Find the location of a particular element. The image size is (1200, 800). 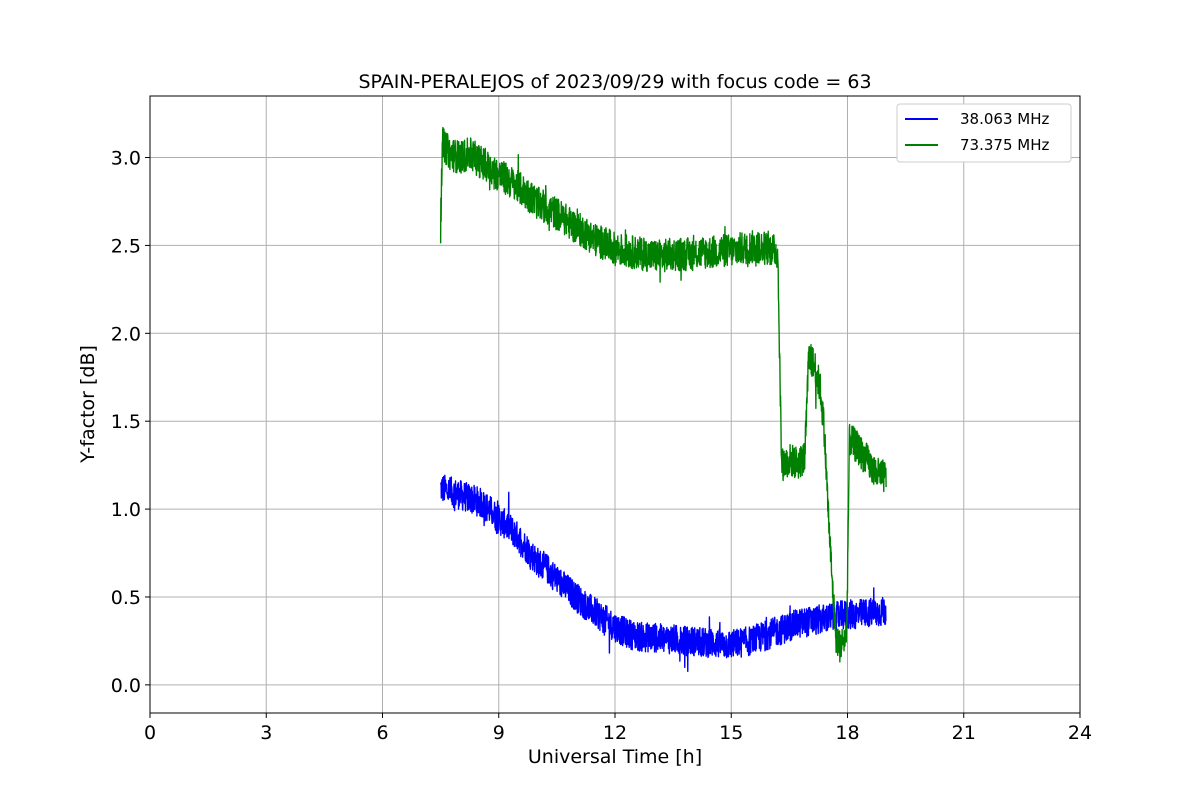

x-tick-label: 15 is located at coordinates (731, 733).